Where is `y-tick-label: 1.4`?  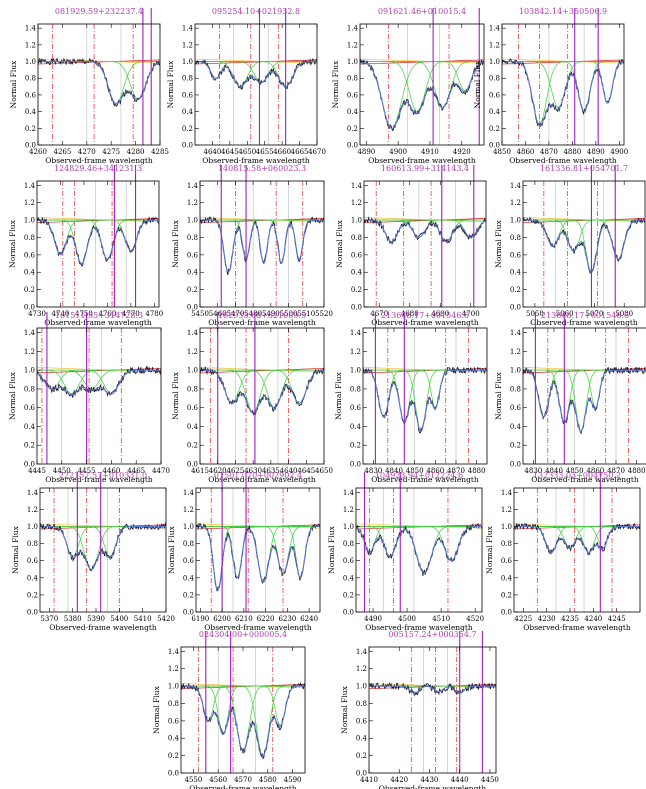 y-tick-label: 1.4 is located at coordinates (362, 652).